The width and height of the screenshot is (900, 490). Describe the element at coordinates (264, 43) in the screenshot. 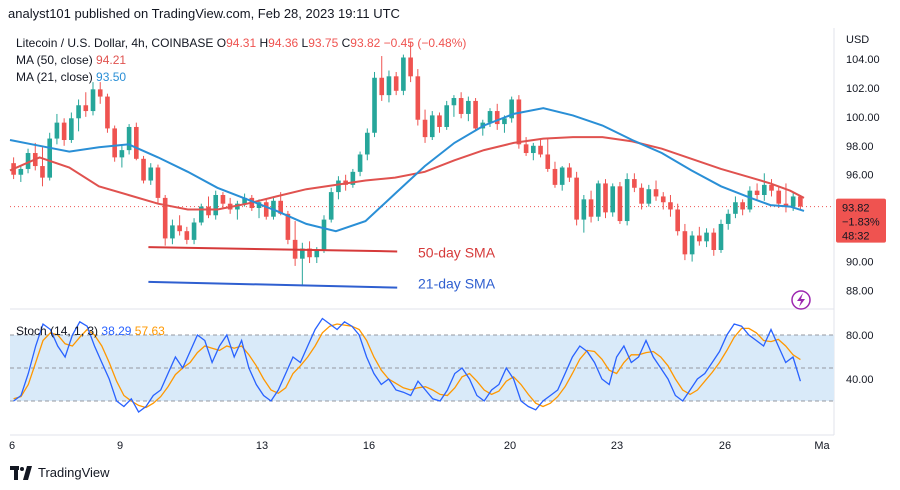

I see `legend-high-label: H` at that location.